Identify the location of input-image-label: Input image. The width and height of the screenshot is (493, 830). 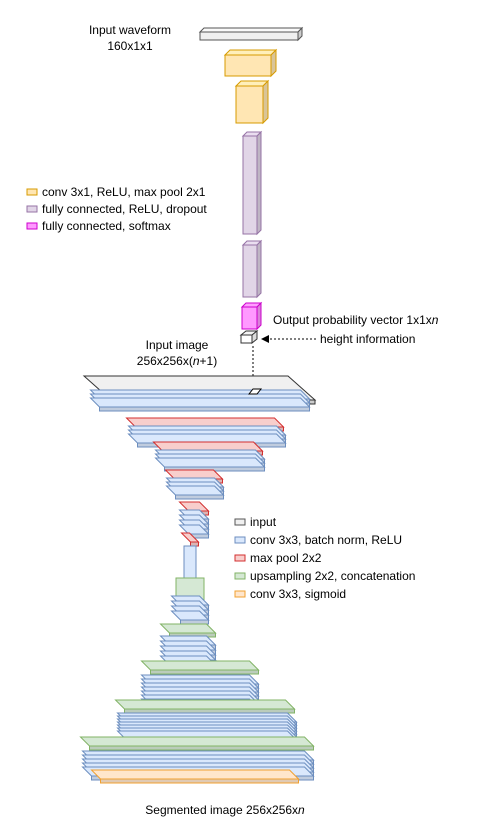
(177, 345).